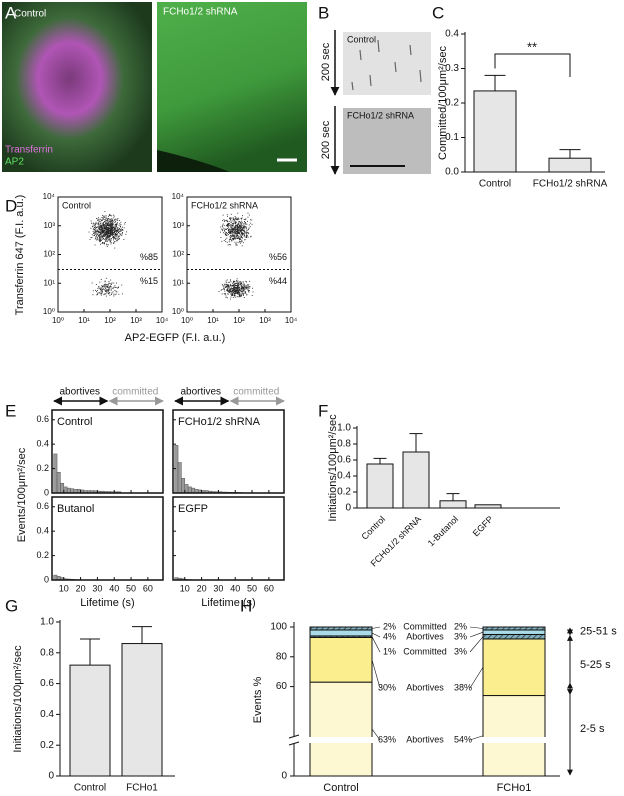 Image resolution: width=624 pixels, height=796 pixels. What do you see at coordinates (252, 588) in the screenshot?
I see `x-tick-label: 50` at bounding box center [252, 588].